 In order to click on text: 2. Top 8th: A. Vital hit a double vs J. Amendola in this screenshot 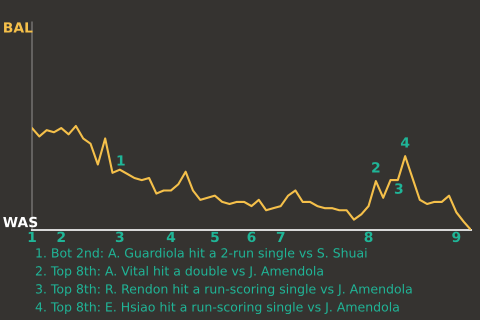, I will do `click(179, 272)`.